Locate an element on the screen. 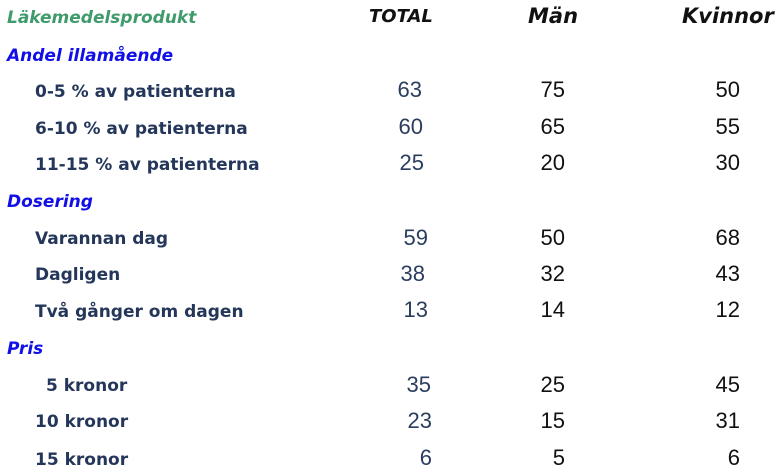  column-header-total: TOTAL is located at coordinates (401, 16).